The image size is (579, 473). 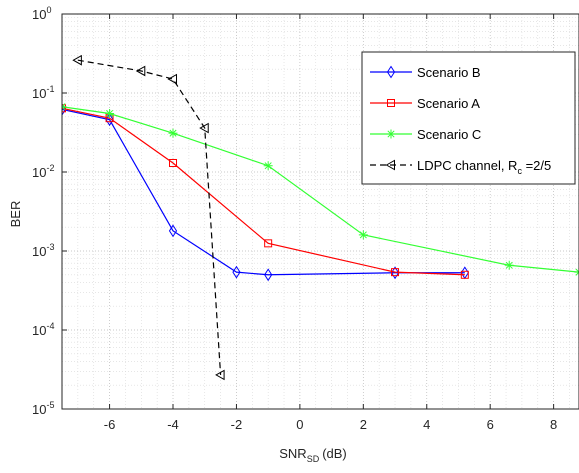 What do you see at coordinates (363, 424) in the screenshot?
I see `x-tick-label: 2` at bounding box center [363, 424].